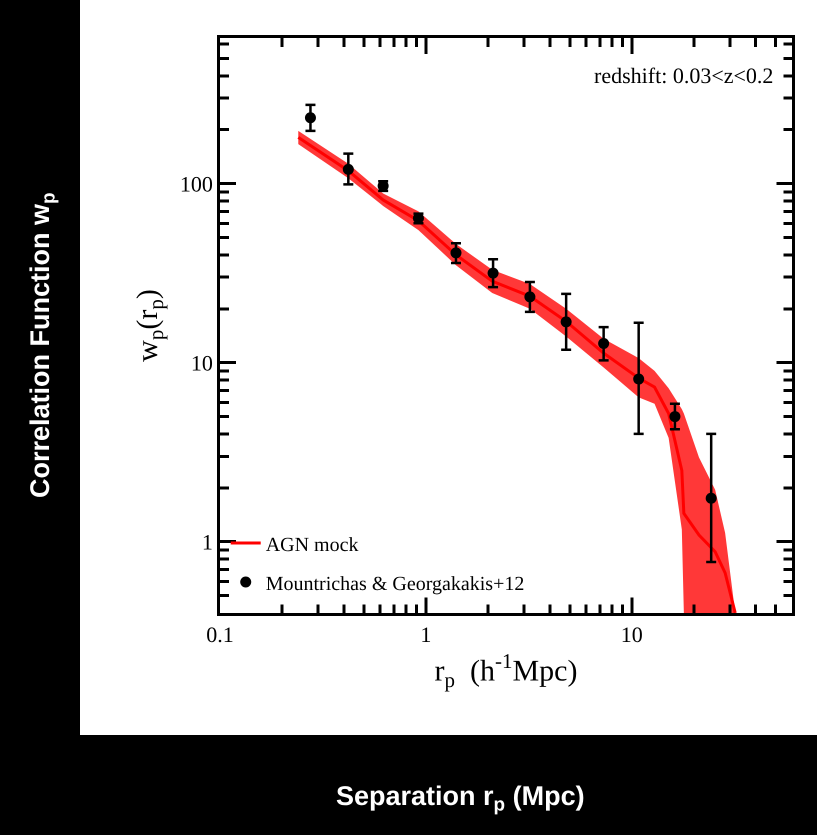  I want to click on x-tick-label: 0.1, so click(220, 635).